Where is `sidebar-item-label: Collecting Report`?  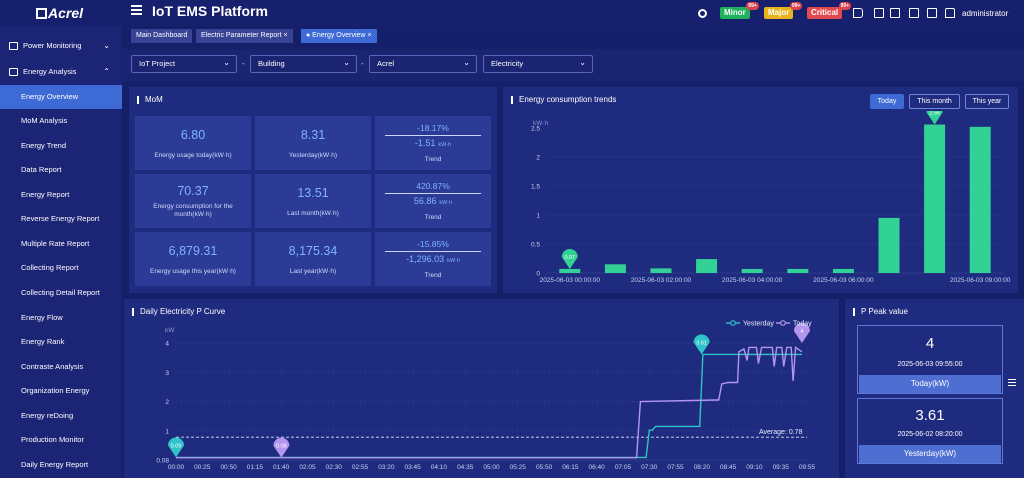
sidebar-item-label: Collecting Report is located at coordinates (50, 267).